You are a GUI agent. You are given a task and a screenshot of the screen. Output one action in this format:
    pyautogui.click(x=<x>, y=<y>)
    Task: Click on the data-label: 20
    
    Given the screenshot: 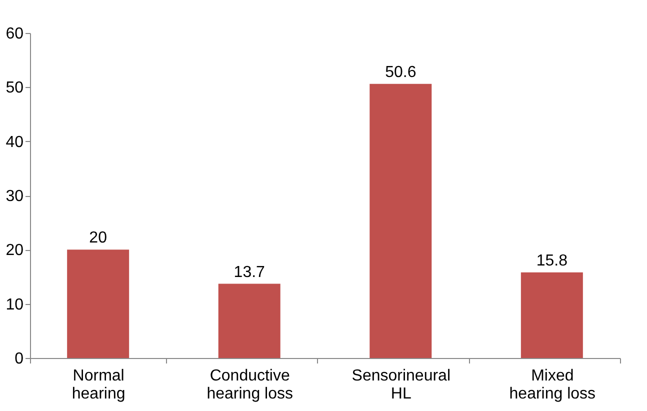 What is the action you would take?
    pyautogui.click(x=98, y=238)
    